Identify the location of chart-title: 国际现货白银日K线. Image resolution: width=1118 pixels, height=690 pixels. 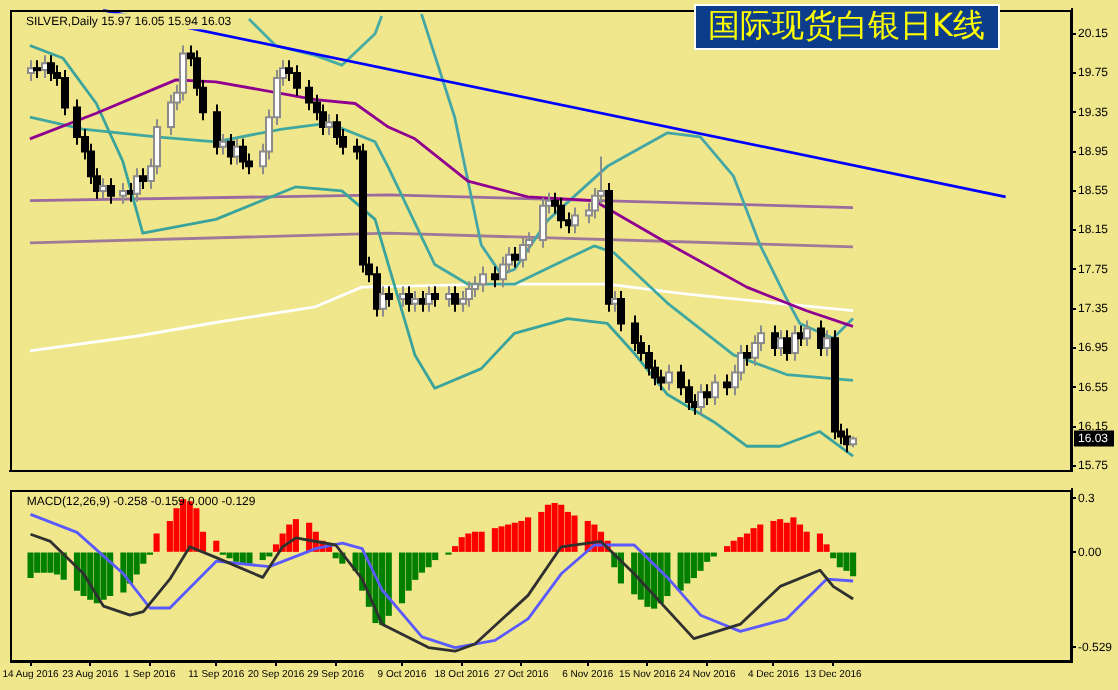
(846, 27).